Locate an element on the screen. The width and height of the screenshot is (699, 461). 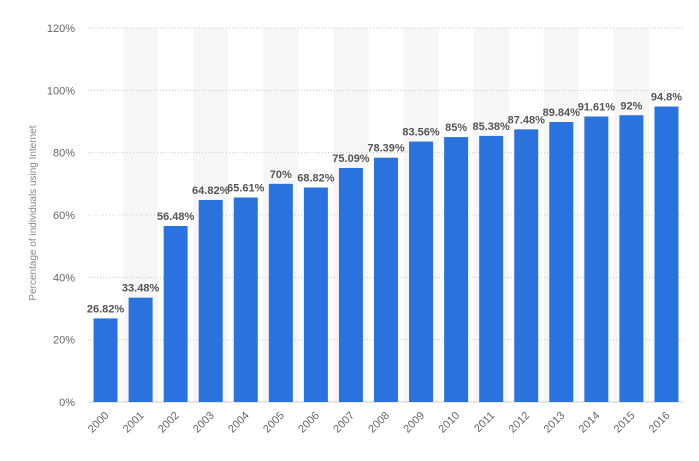
x-tick-label-2015: 2015 is located at coordinates (625, 423).